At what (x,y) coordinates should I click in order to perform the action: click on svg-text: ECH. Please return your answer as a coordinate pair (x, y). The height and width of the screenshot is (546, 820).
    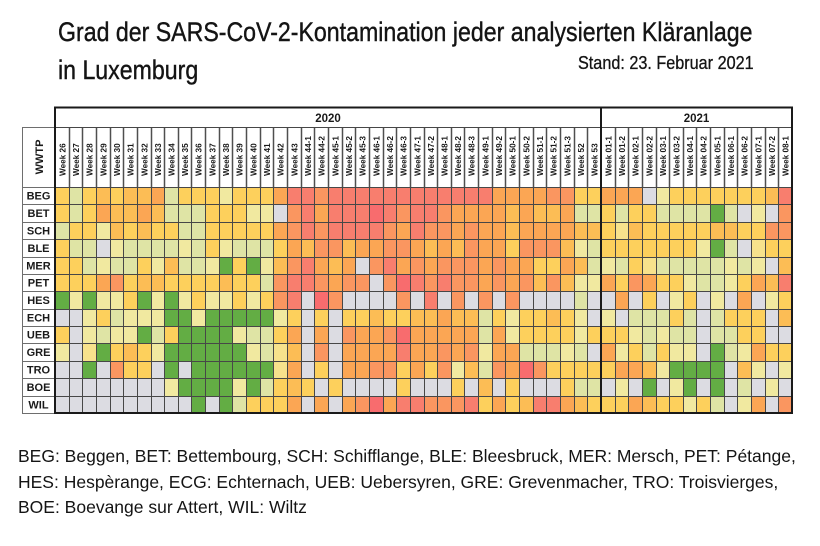
    Looking at the image, I should click on (38, 319).